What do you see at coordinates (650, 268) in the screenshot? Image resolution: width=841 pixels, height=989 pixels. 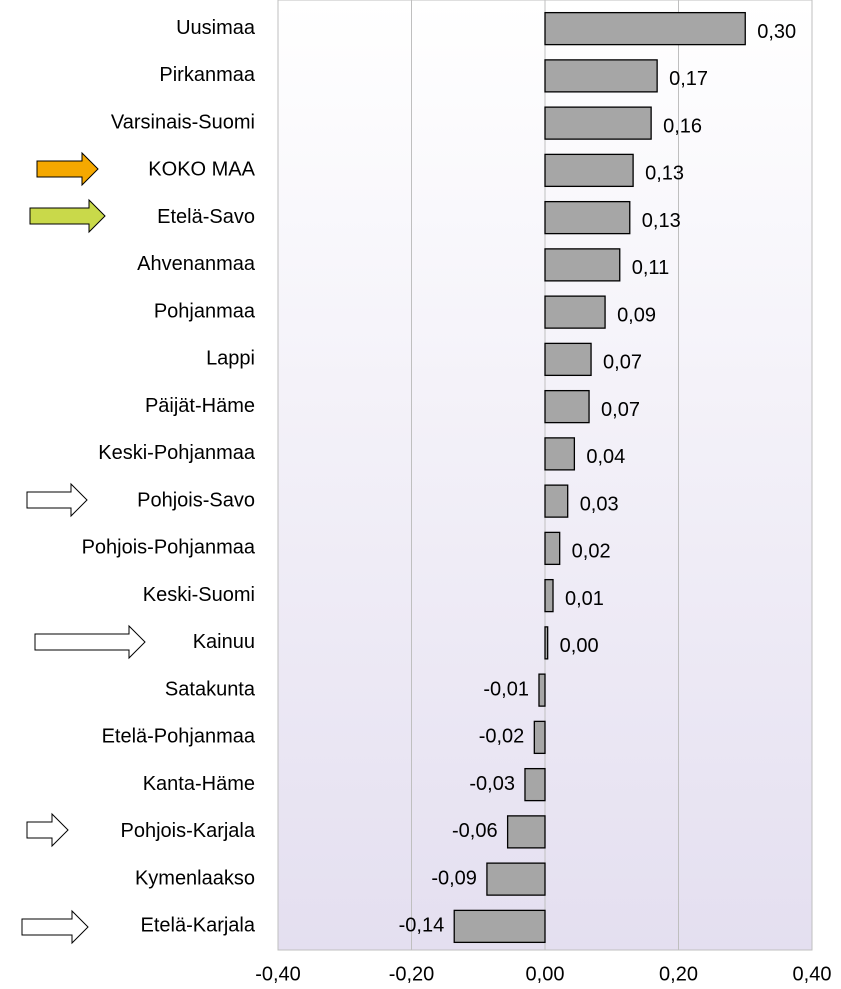 I see `data-label: 0,11` at bounding box center [650, 268].